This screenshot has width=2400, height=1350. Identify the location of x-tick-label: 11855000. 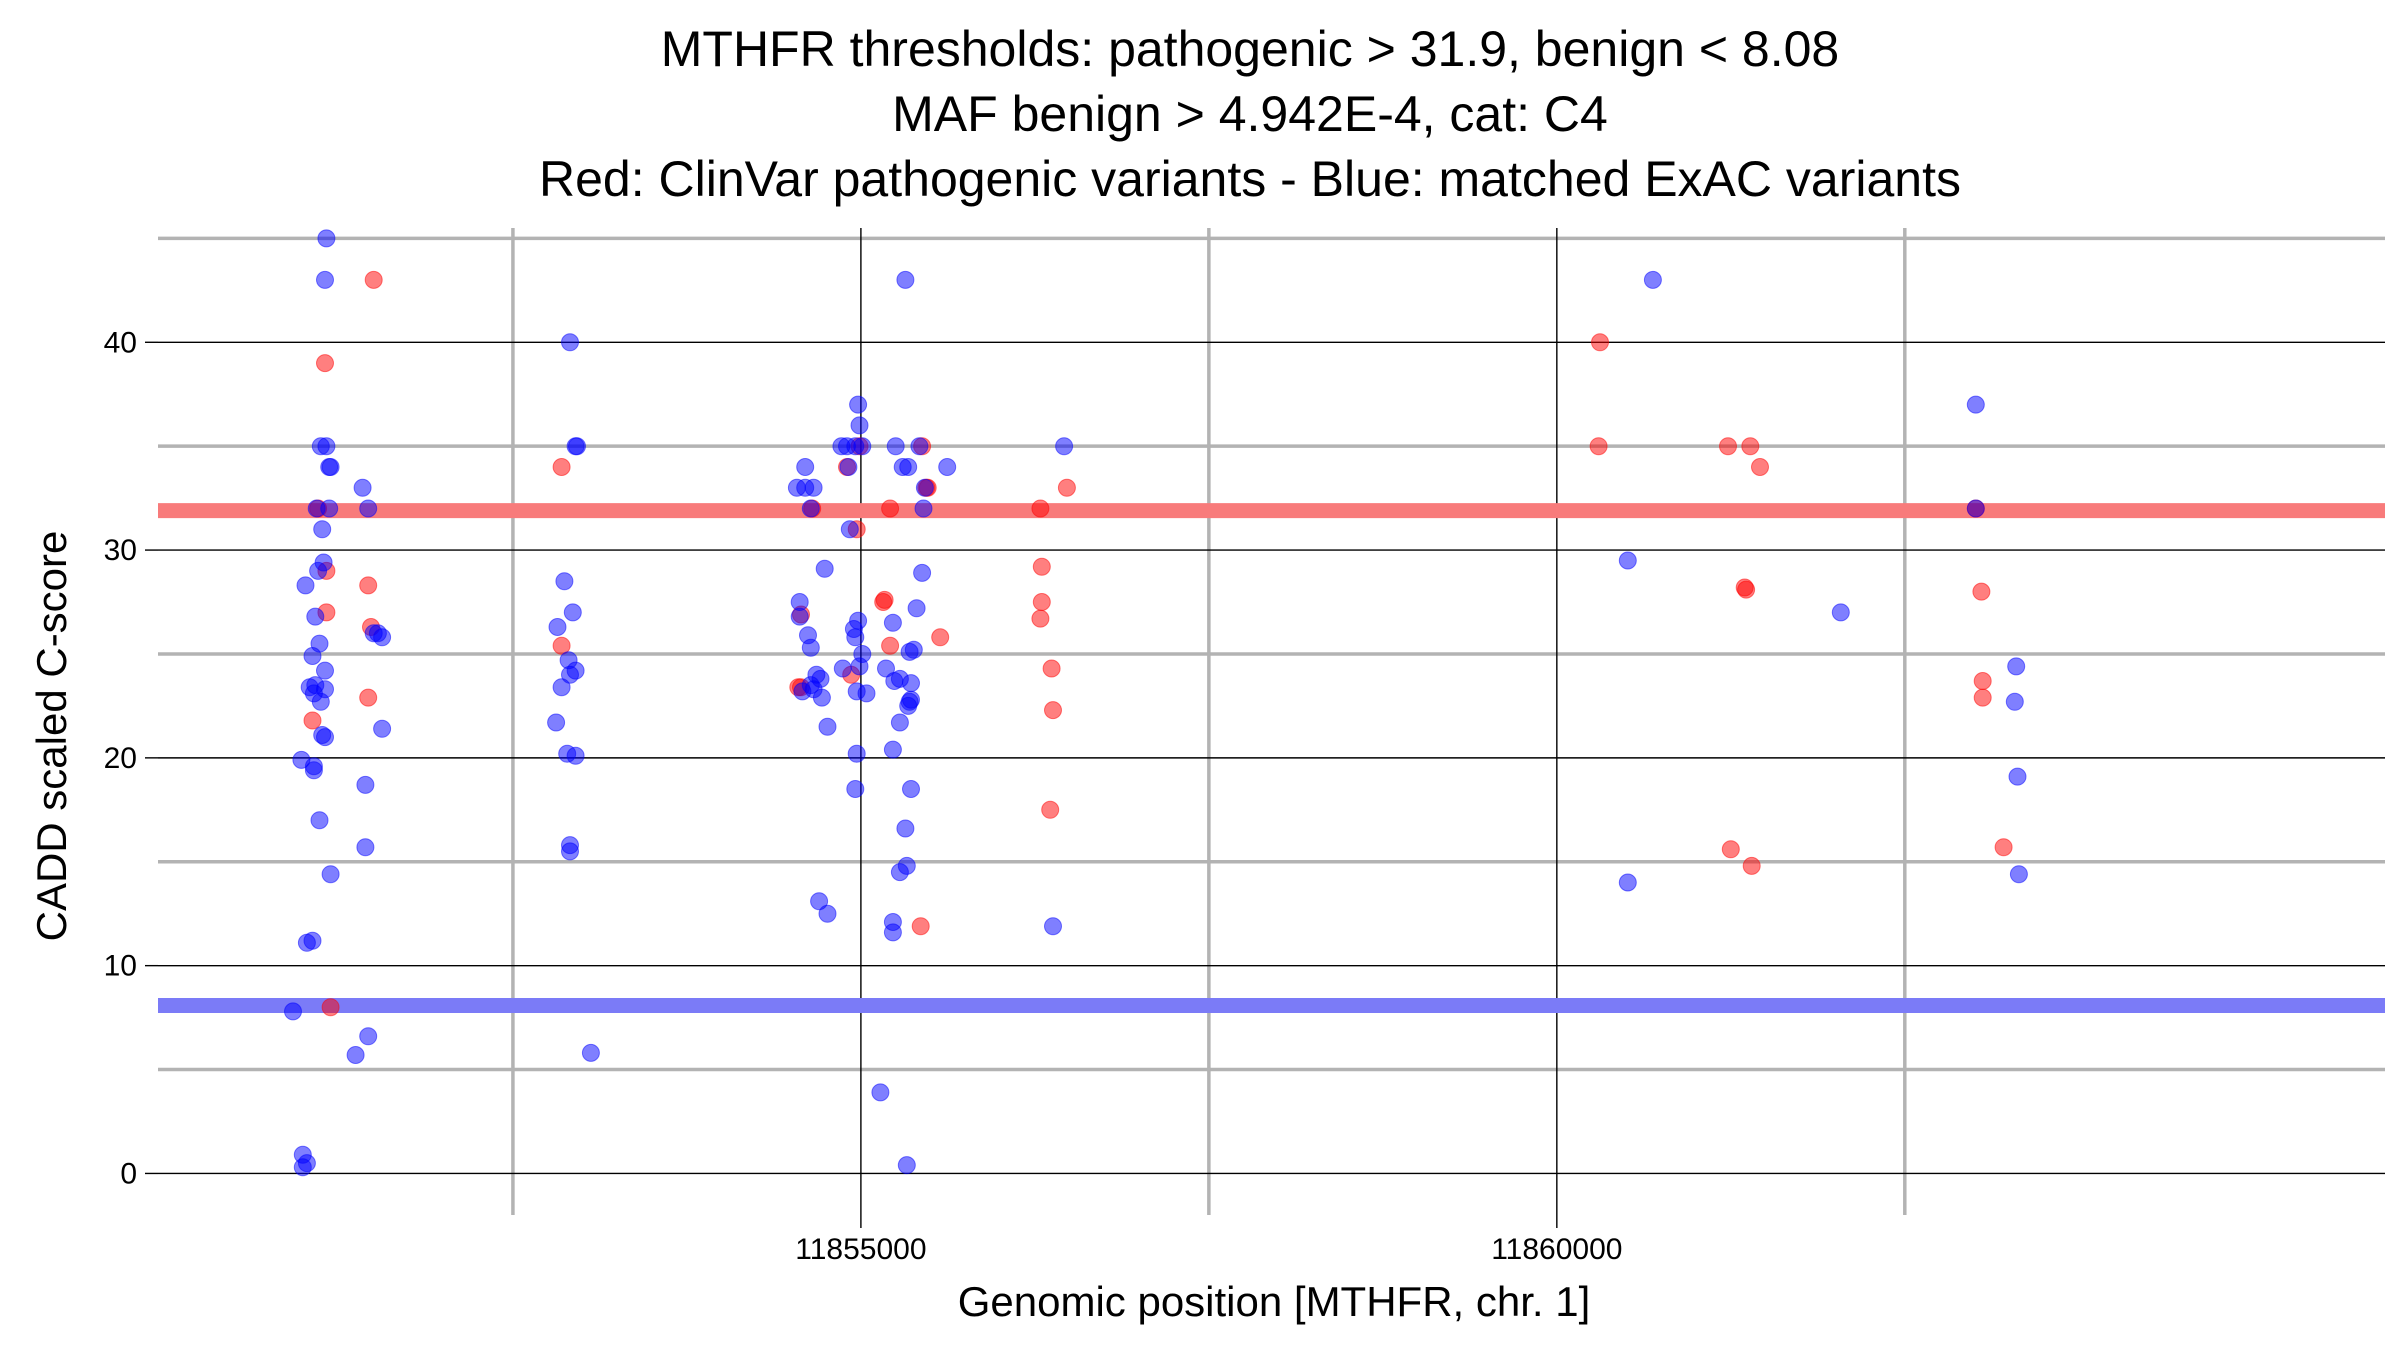
(860, 1249).